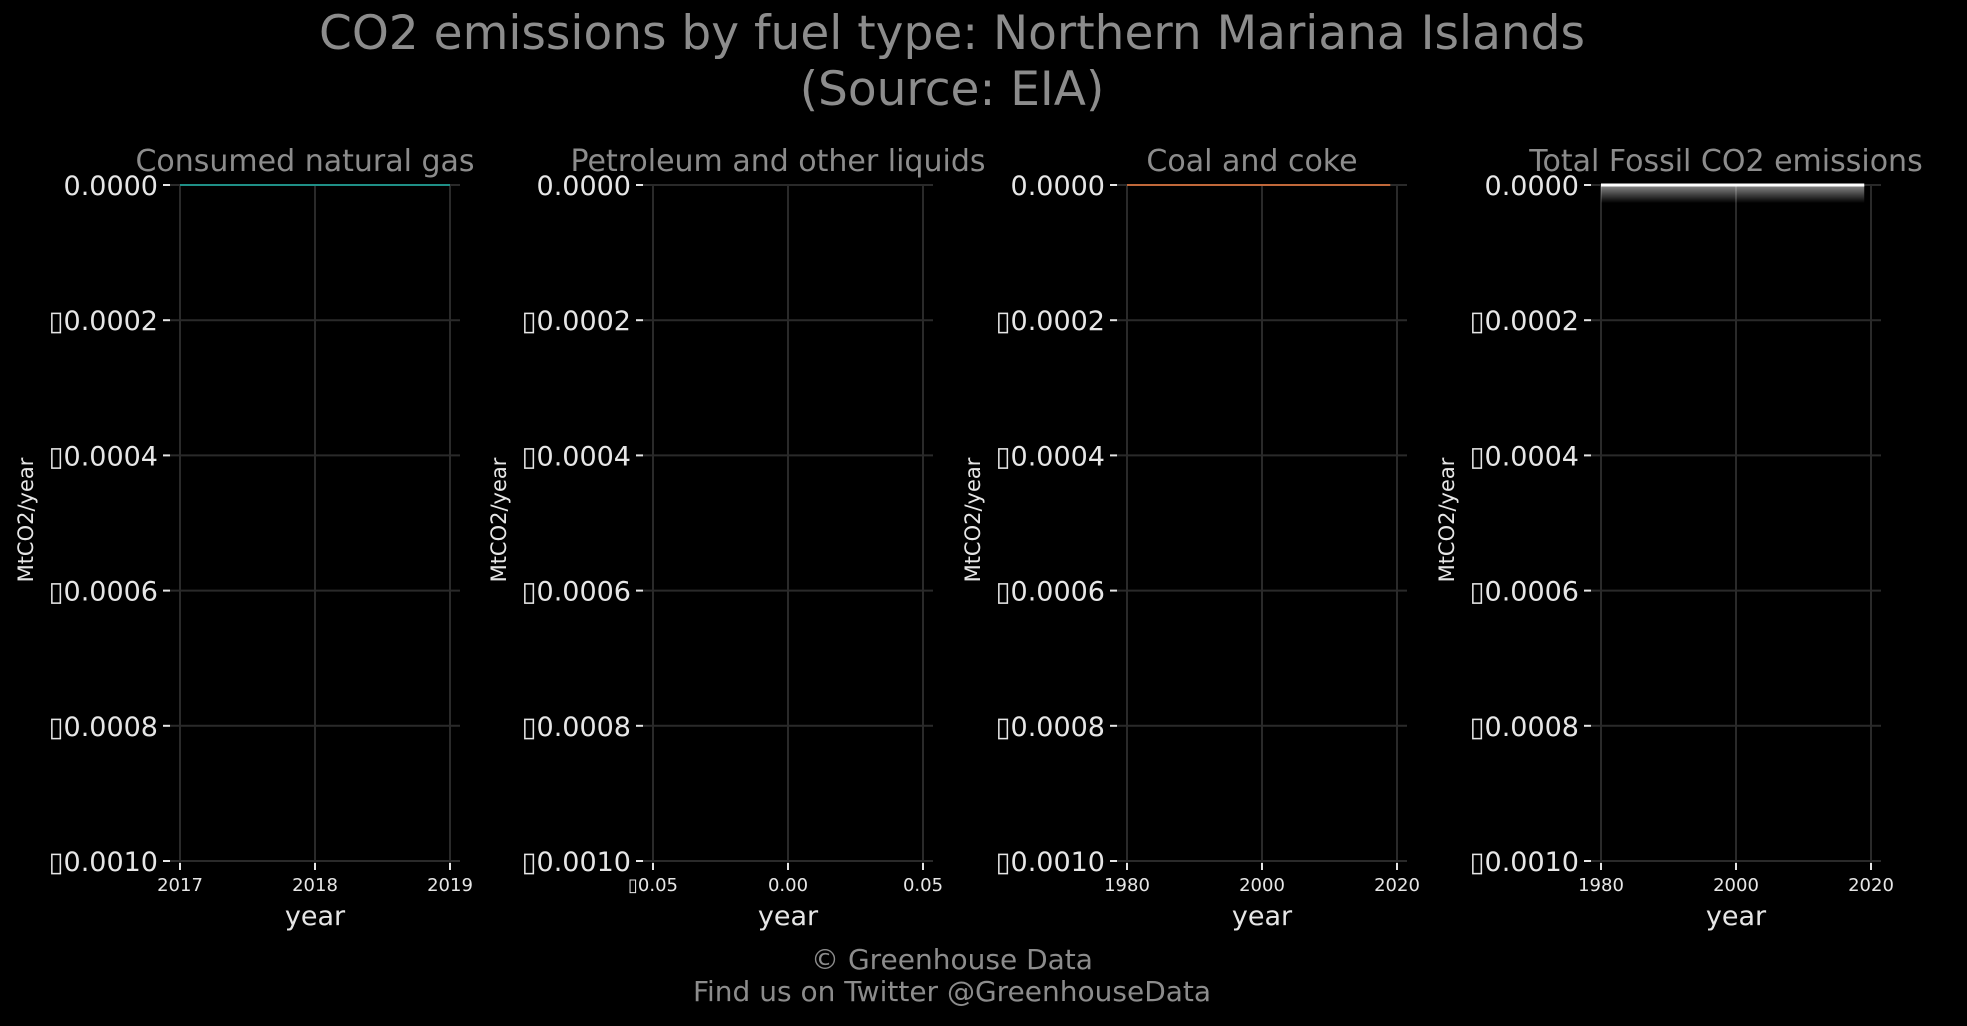 Image resolution: width=1967 pixels, height=1026 pixels. What do you see at coordinates (923, 885) in the screenshot?
I see `x-tick-label: 0.05` at bounding box center [923, 885].